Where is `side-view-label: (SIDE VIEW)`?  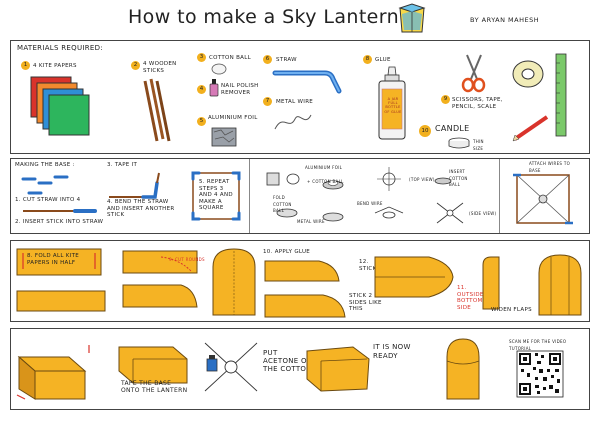 side-view-label: (SIDE VIEW) is located at coordinates (483, 213).